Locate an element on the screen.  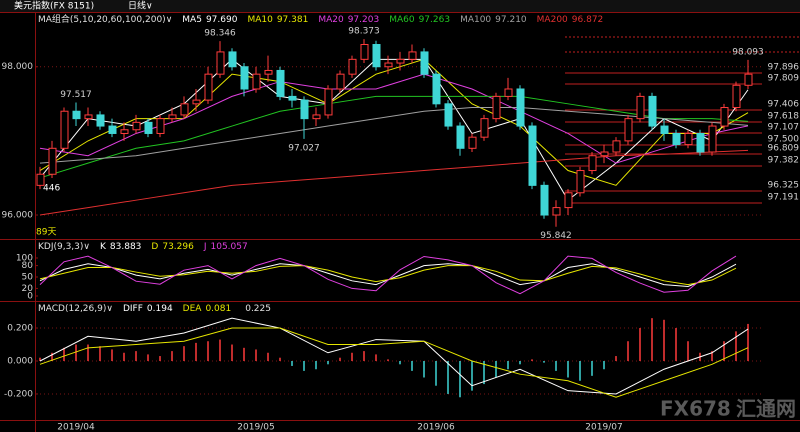
y-tick-label: 50 is located at coordinates (28, 278).